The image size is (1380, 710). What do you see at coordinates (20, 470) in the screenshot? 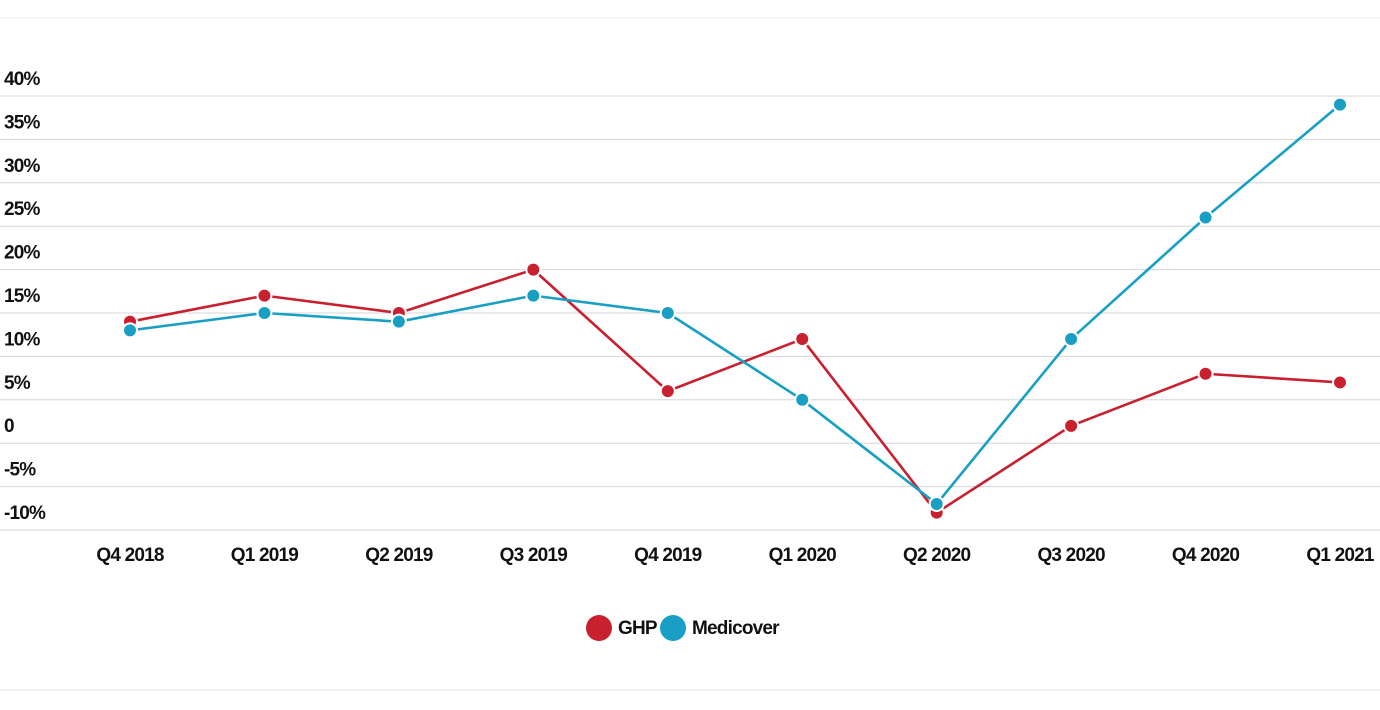
I see `y-tick-label: -5%` at bounding box center [20, 470].